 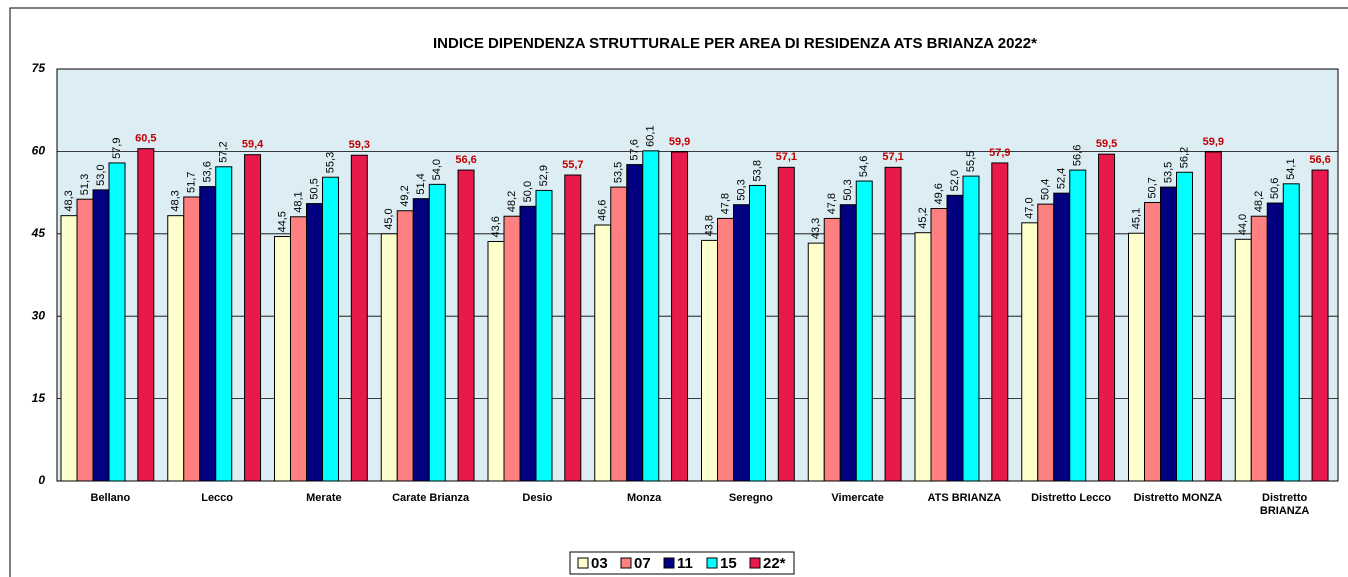 I want to click on value-label: 45,2, so click(x=923, y=217).